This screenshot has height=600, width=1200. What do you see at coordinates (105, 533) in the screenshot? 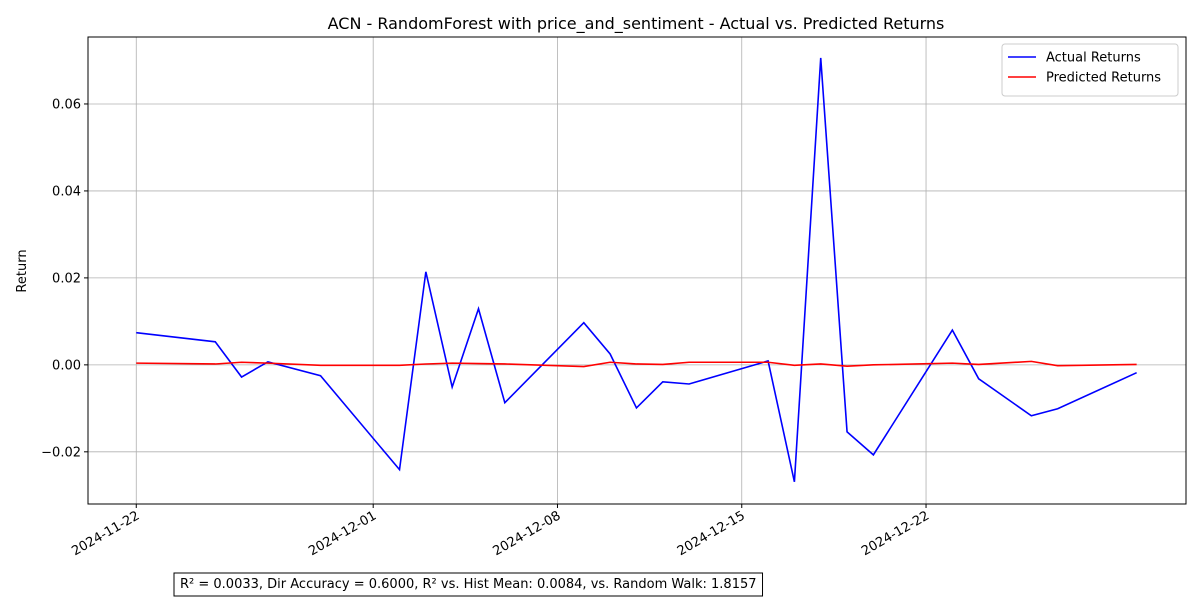
I see `x-tick-label: 2024-11-22` at bounding box center [105, 533].